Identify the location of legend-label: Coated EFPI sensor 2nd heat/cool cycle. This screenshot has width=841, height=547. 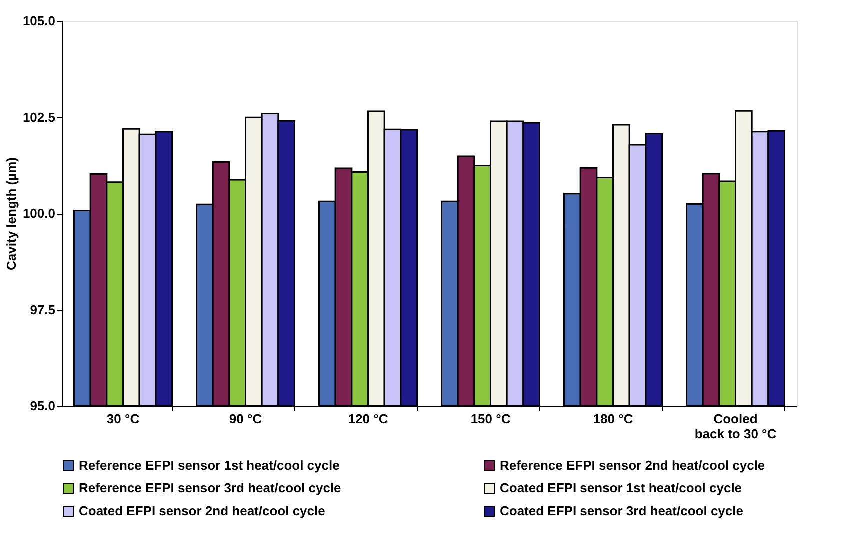
(202, 511).